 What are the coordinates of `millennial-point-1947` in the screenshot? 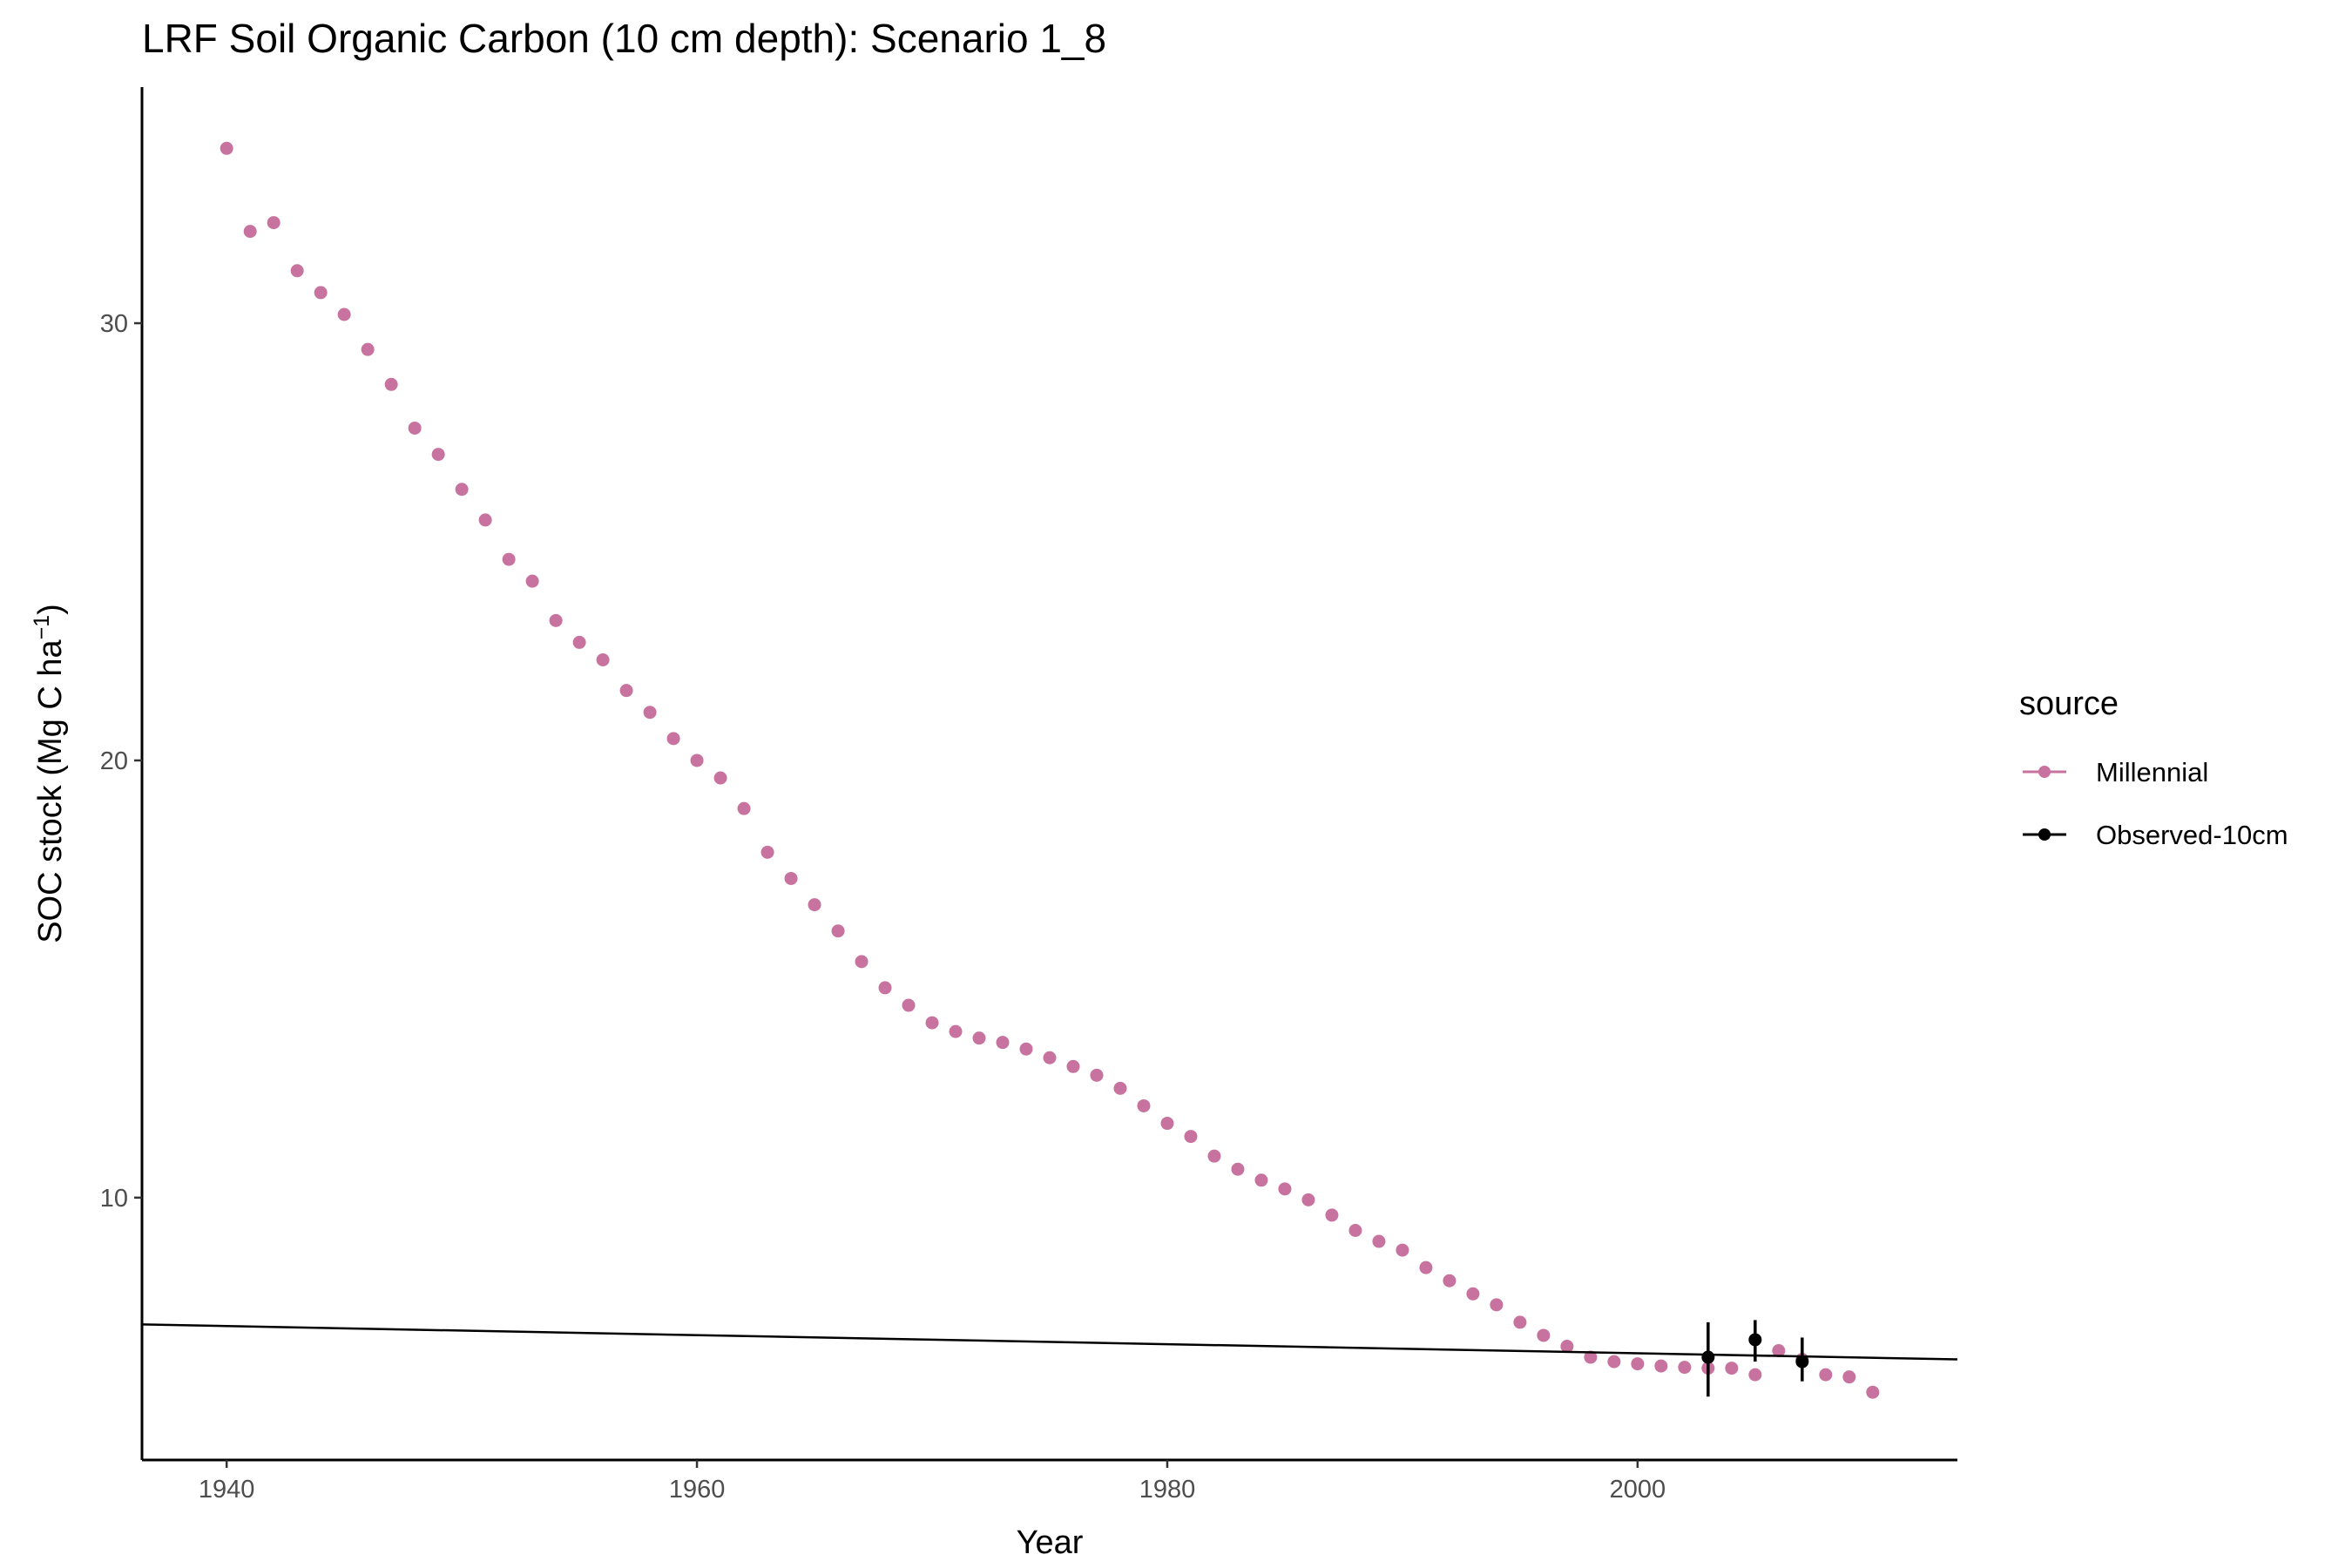 It's located at (391, 384).